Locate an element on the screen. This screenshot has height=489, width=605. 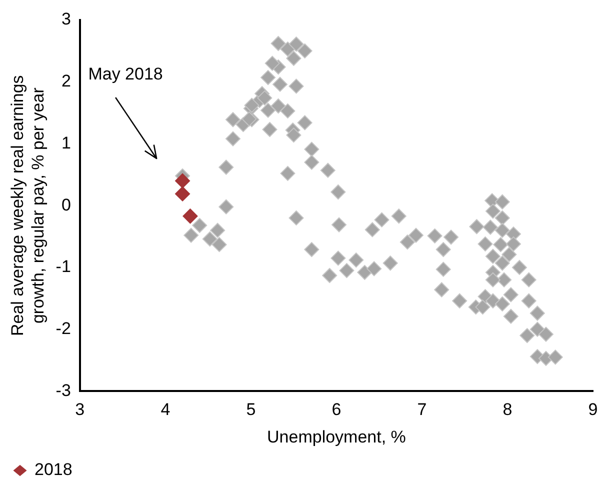
y-tick-label: 2 is located at coordinates (66, 81).